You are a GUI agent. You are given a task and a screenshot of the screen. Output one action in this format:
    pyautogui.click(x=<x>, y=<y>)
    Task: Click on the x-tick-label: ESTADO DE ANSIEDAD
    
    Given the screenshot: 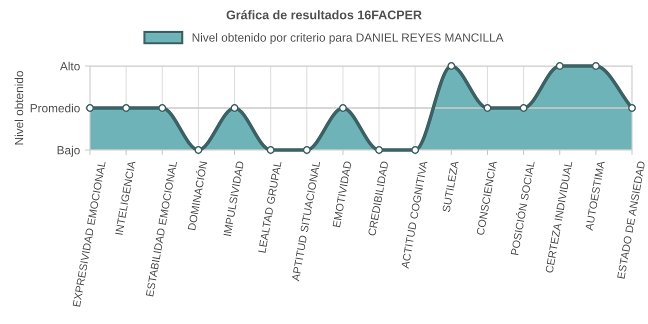 What is the action you would take?
    pyautogui.click(x=631, y=219)
    